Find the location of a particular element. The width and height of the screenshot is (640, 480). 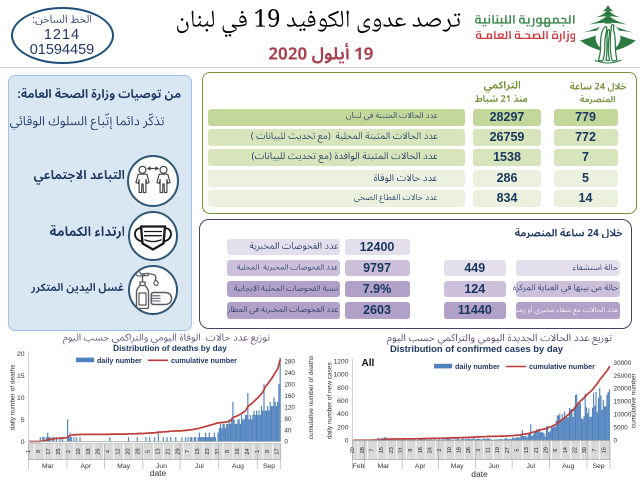

svg-text: 160 is located at coordinates (289, 396).